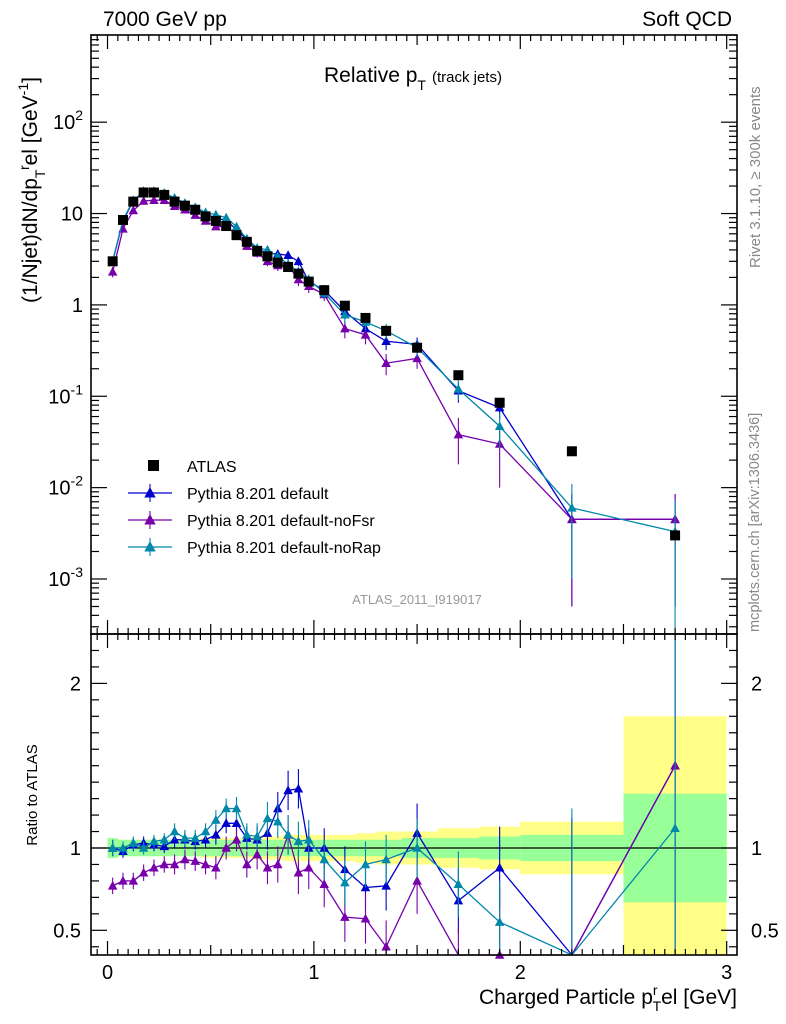 The width and height of the screenshot is (786, 1024). I want to click on header-left-label: 7000 GeV pp, so click(165, 19).